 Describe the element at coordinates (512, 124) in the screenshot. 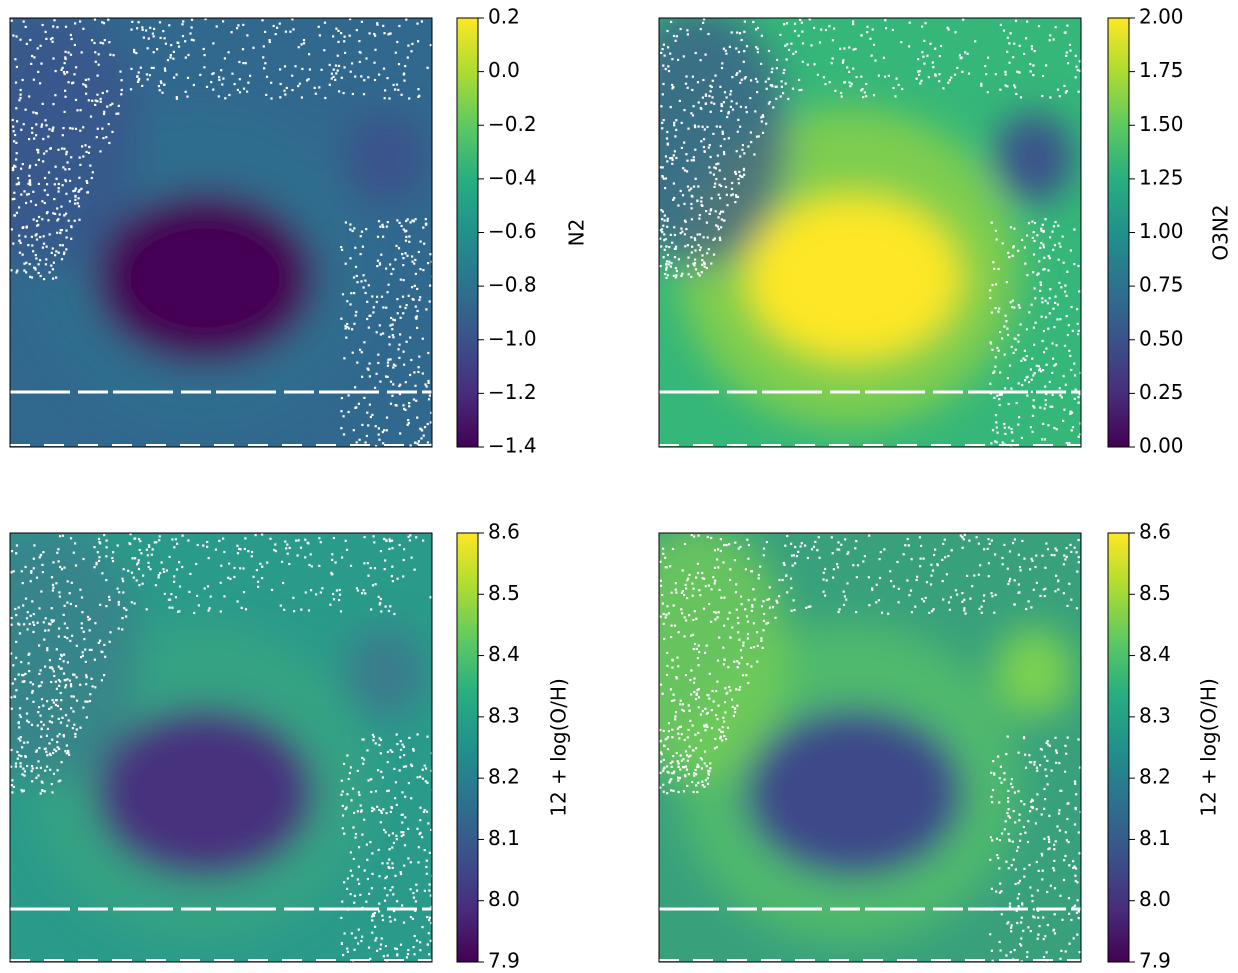

I see `colorbar-tick-label: −0.2` at that location.